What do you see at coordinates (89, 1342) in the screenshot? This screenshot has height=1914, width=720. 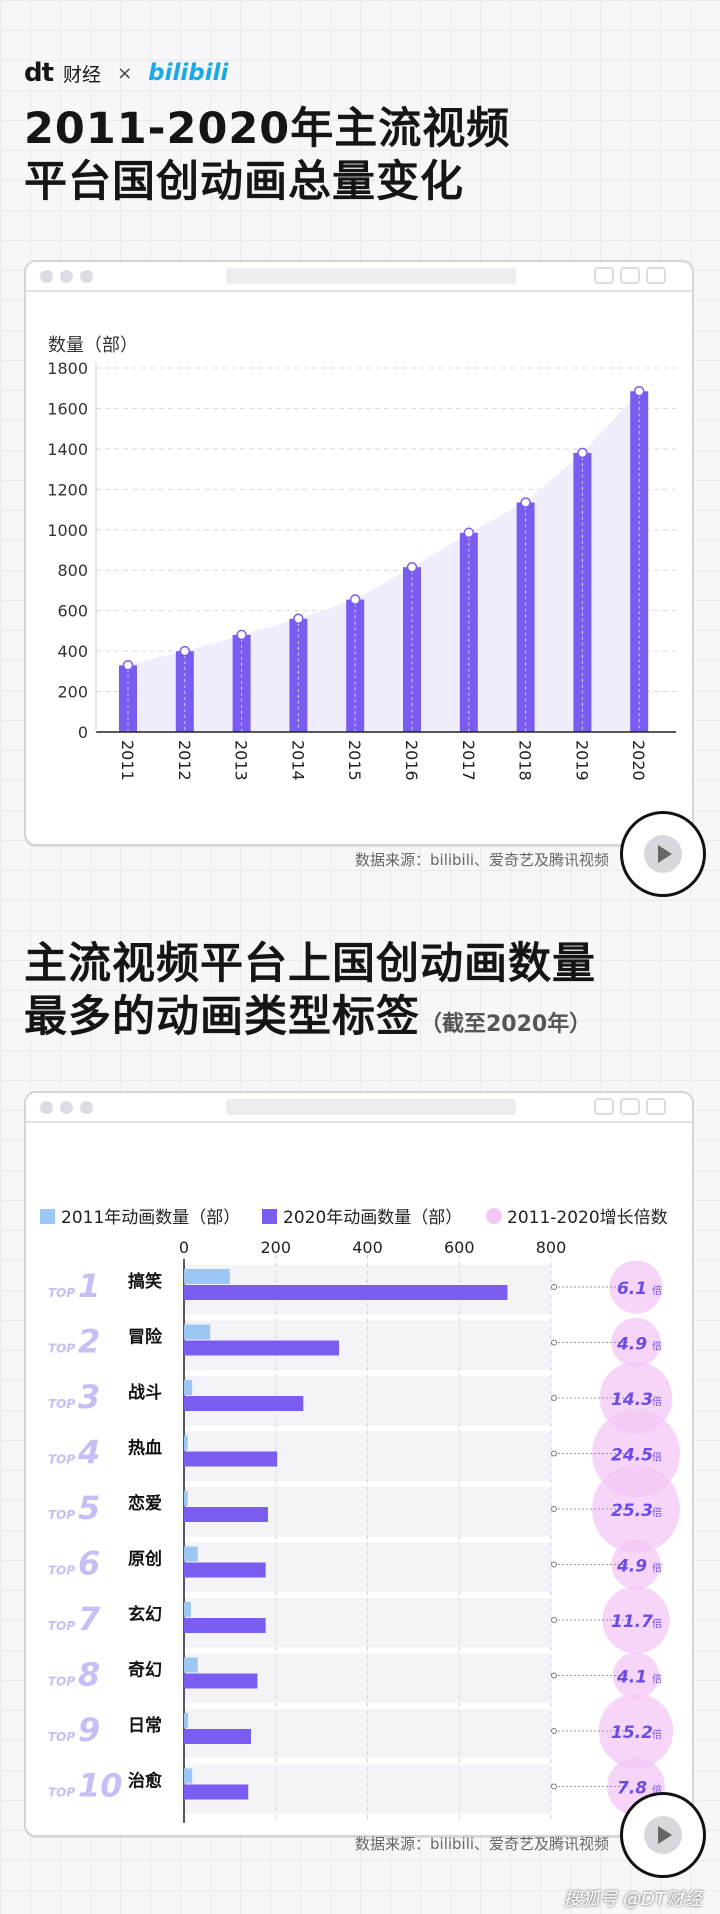 I see `rank-number: 2` at bounding box center [89, 1342].